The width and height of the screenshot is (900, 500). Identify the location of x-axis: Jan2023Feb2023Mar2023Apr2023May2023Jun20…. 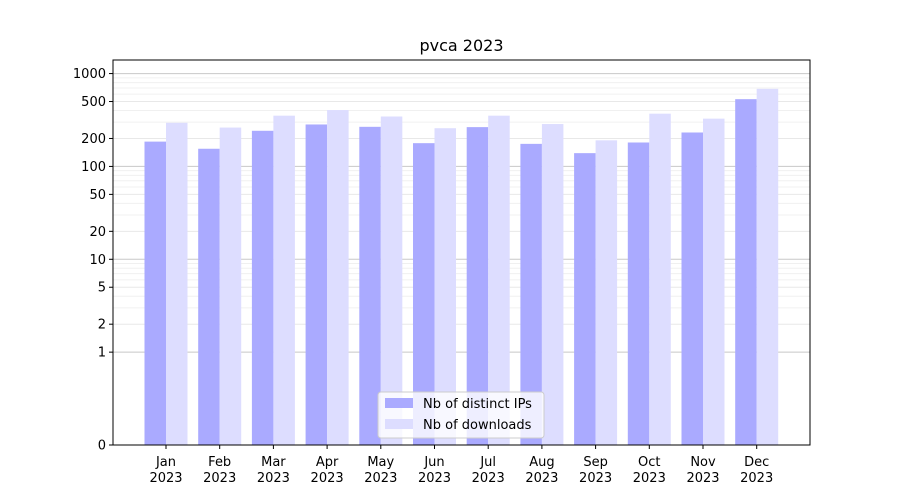
(461, 465).